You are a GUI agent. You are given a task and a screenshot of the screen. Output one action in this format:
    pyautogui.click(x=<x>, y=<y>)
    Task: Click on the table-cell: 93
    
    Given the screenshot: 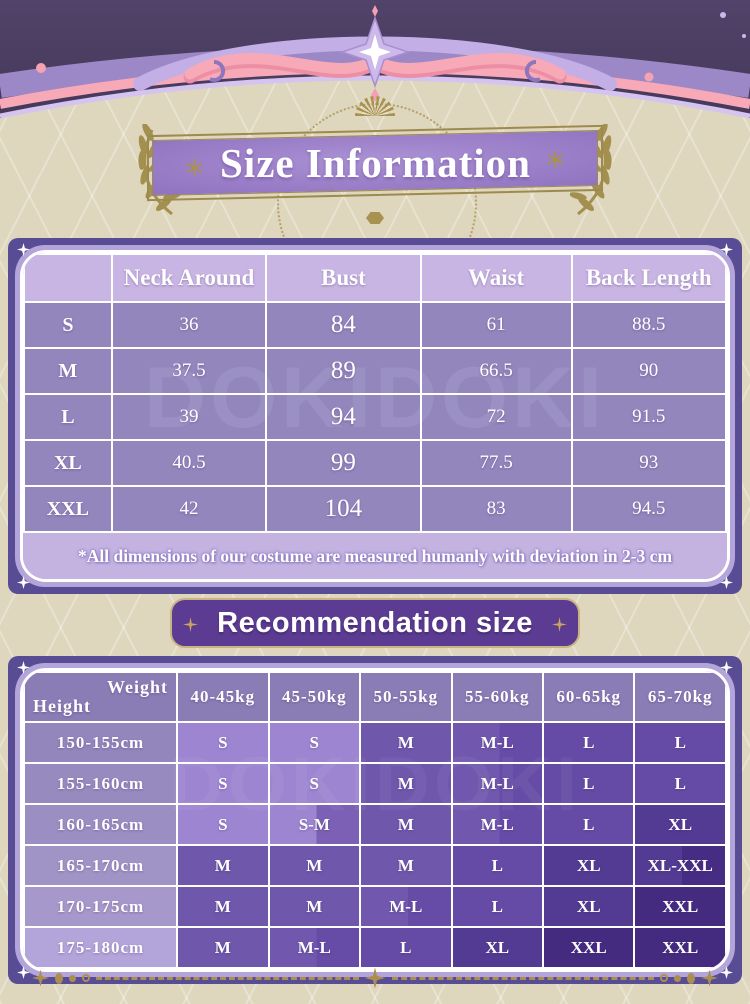 What is the action you would take?
    pyautogui.click(x=648, y=463)
    